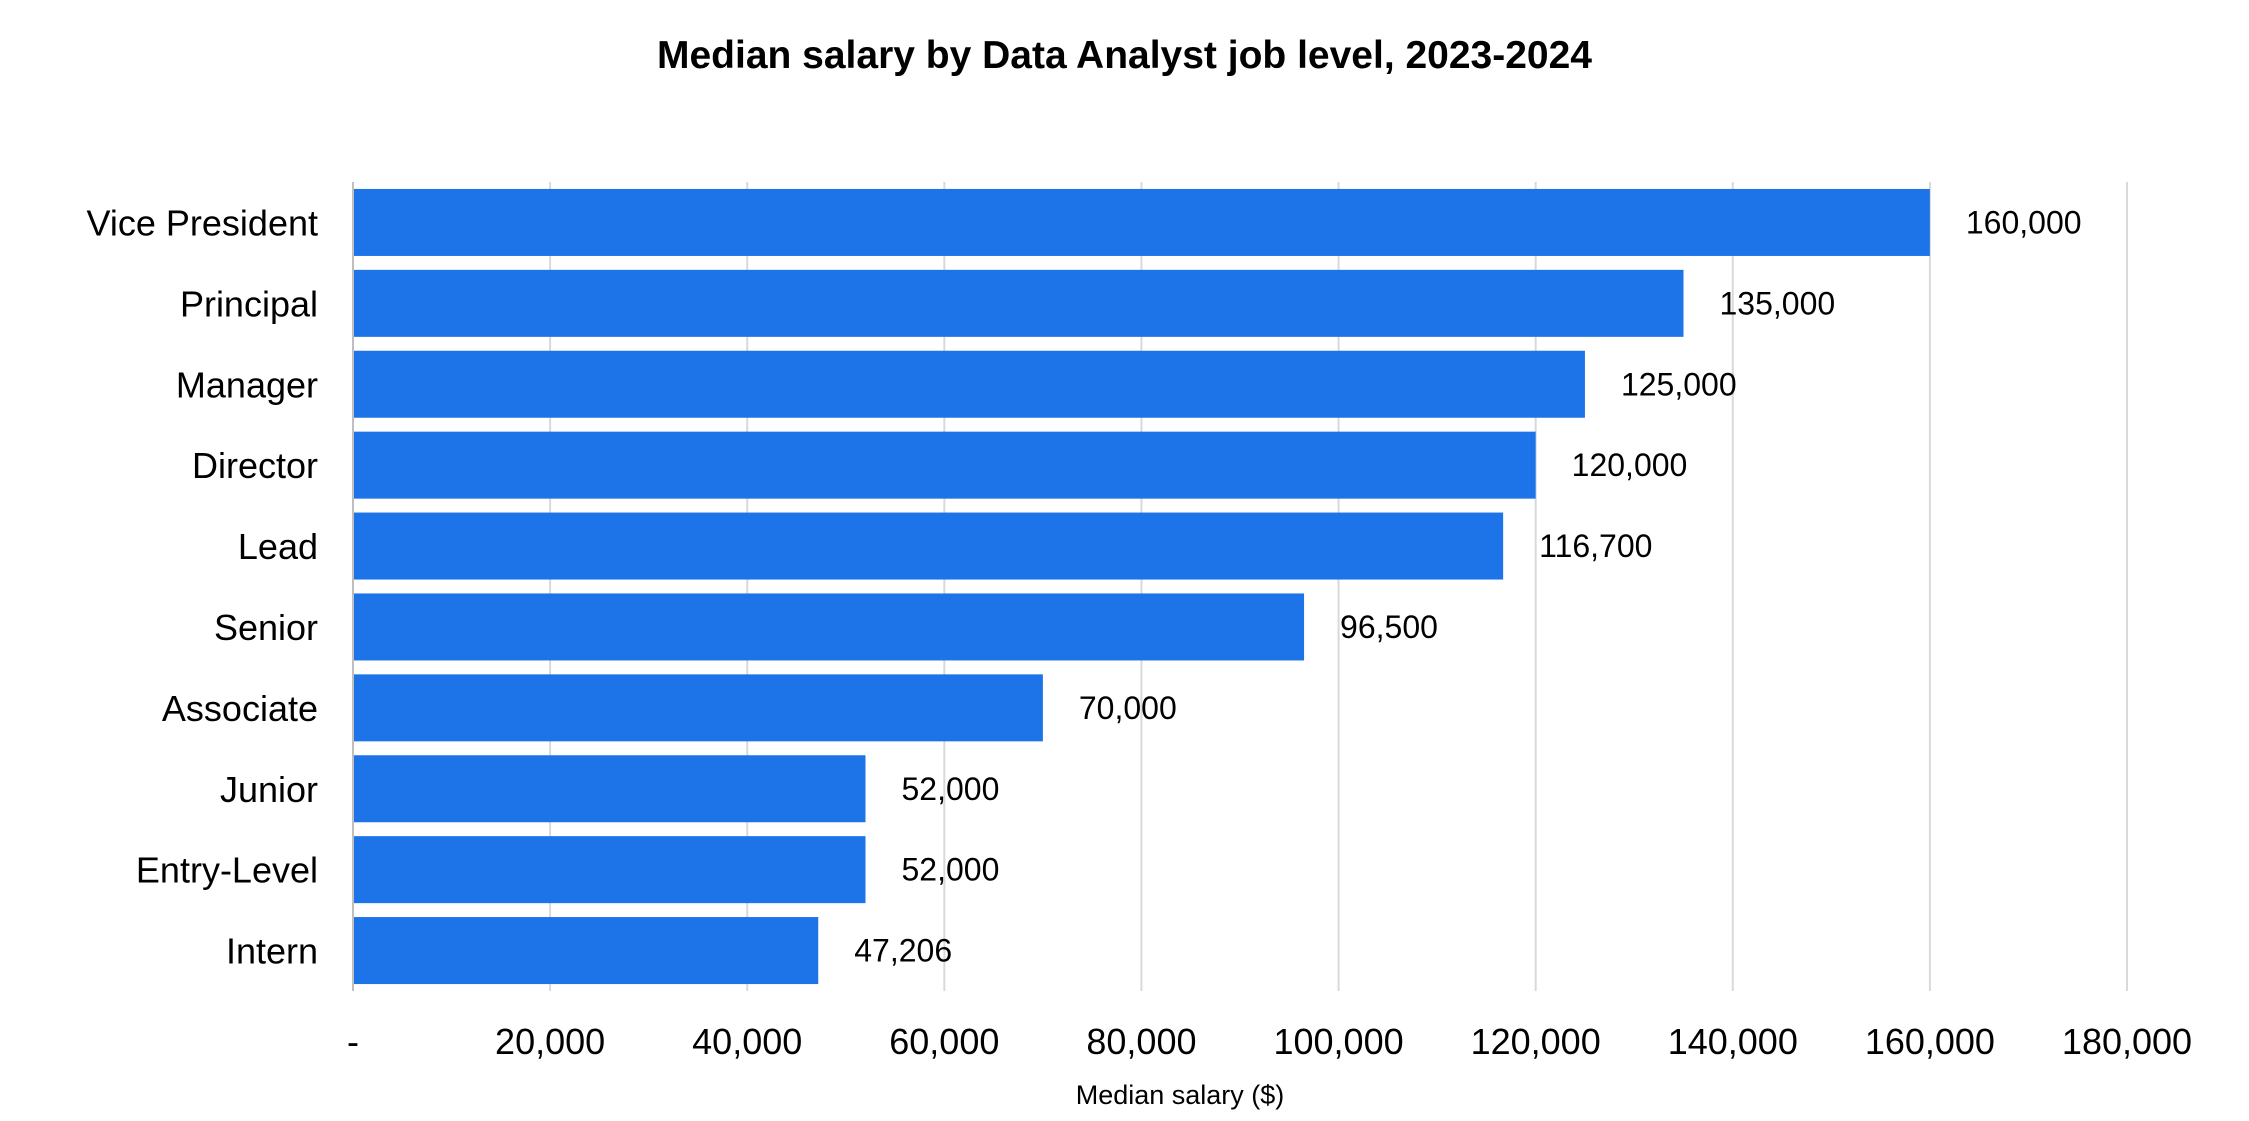  Describe the element at coordinates (1180, 1095) in the screenshot. I see `x-axis-title: Median salary ($)` at that location.